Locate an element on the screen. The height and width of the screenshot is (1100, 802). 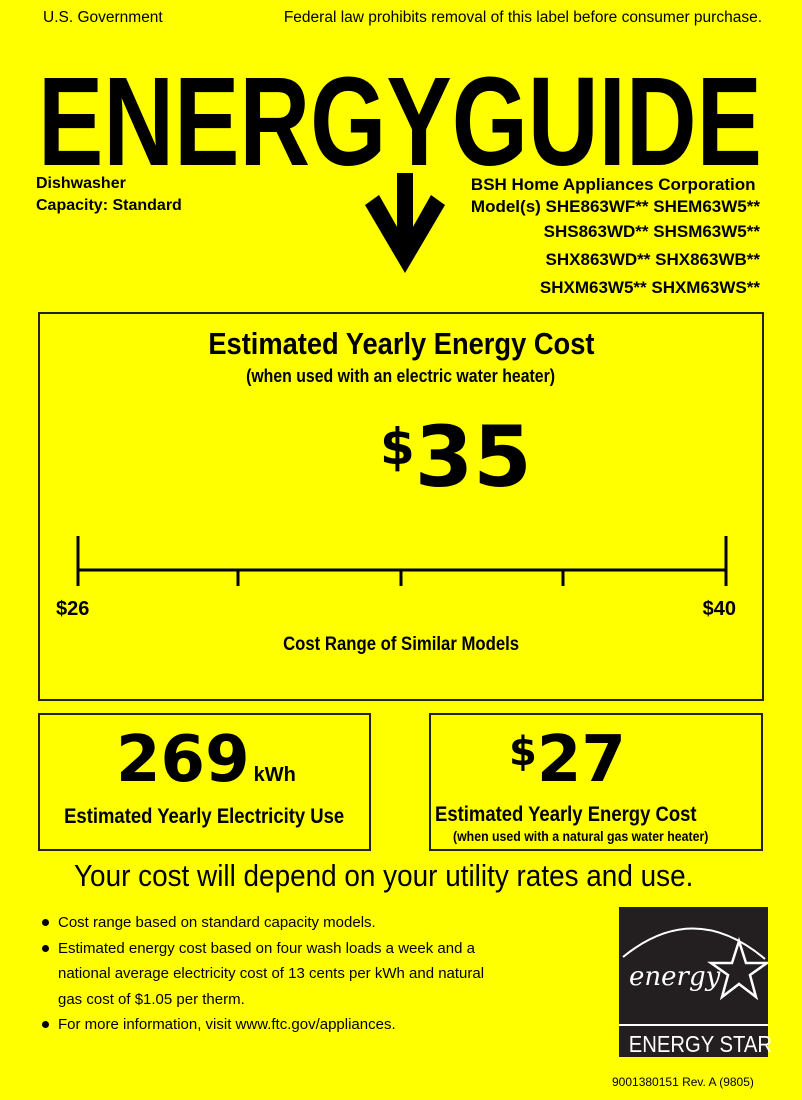
main-title: Estimated Yearly Energy Cost is located at coordinates (401, 343).